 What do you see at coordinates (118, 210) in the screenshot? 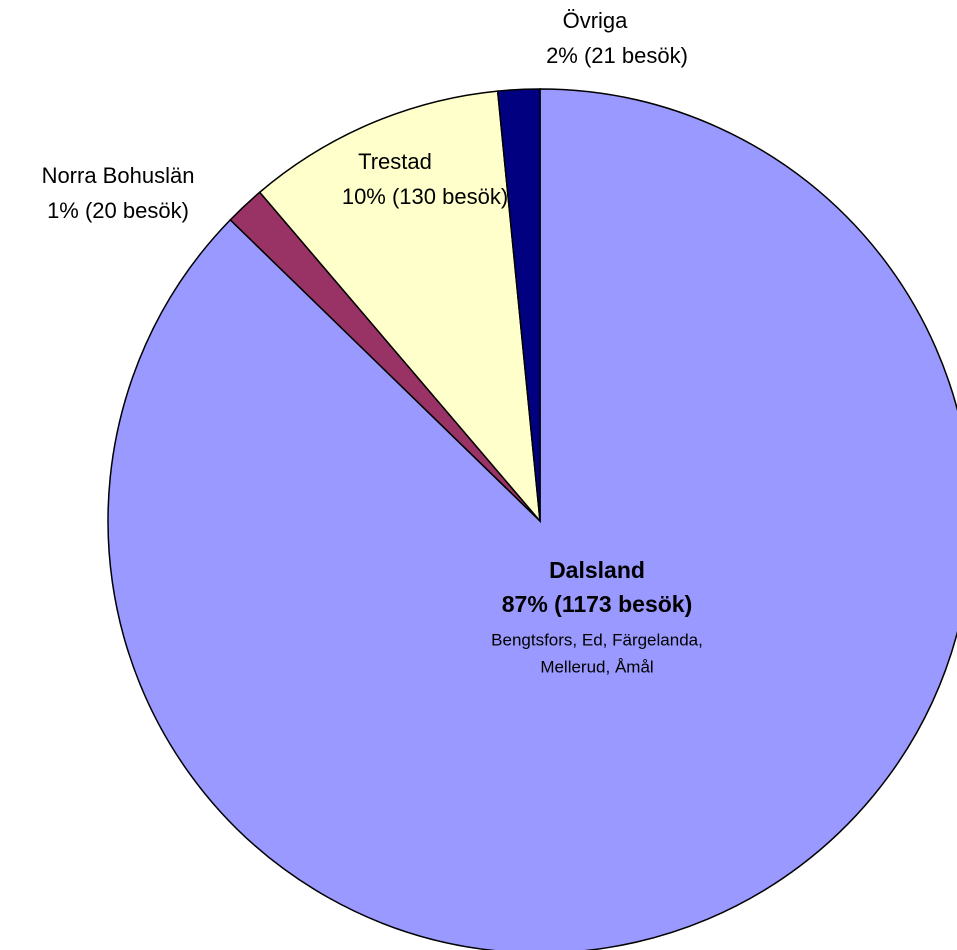
I see `slice-value-label: 1% (20 besök)` at bounding box center [118, 210].